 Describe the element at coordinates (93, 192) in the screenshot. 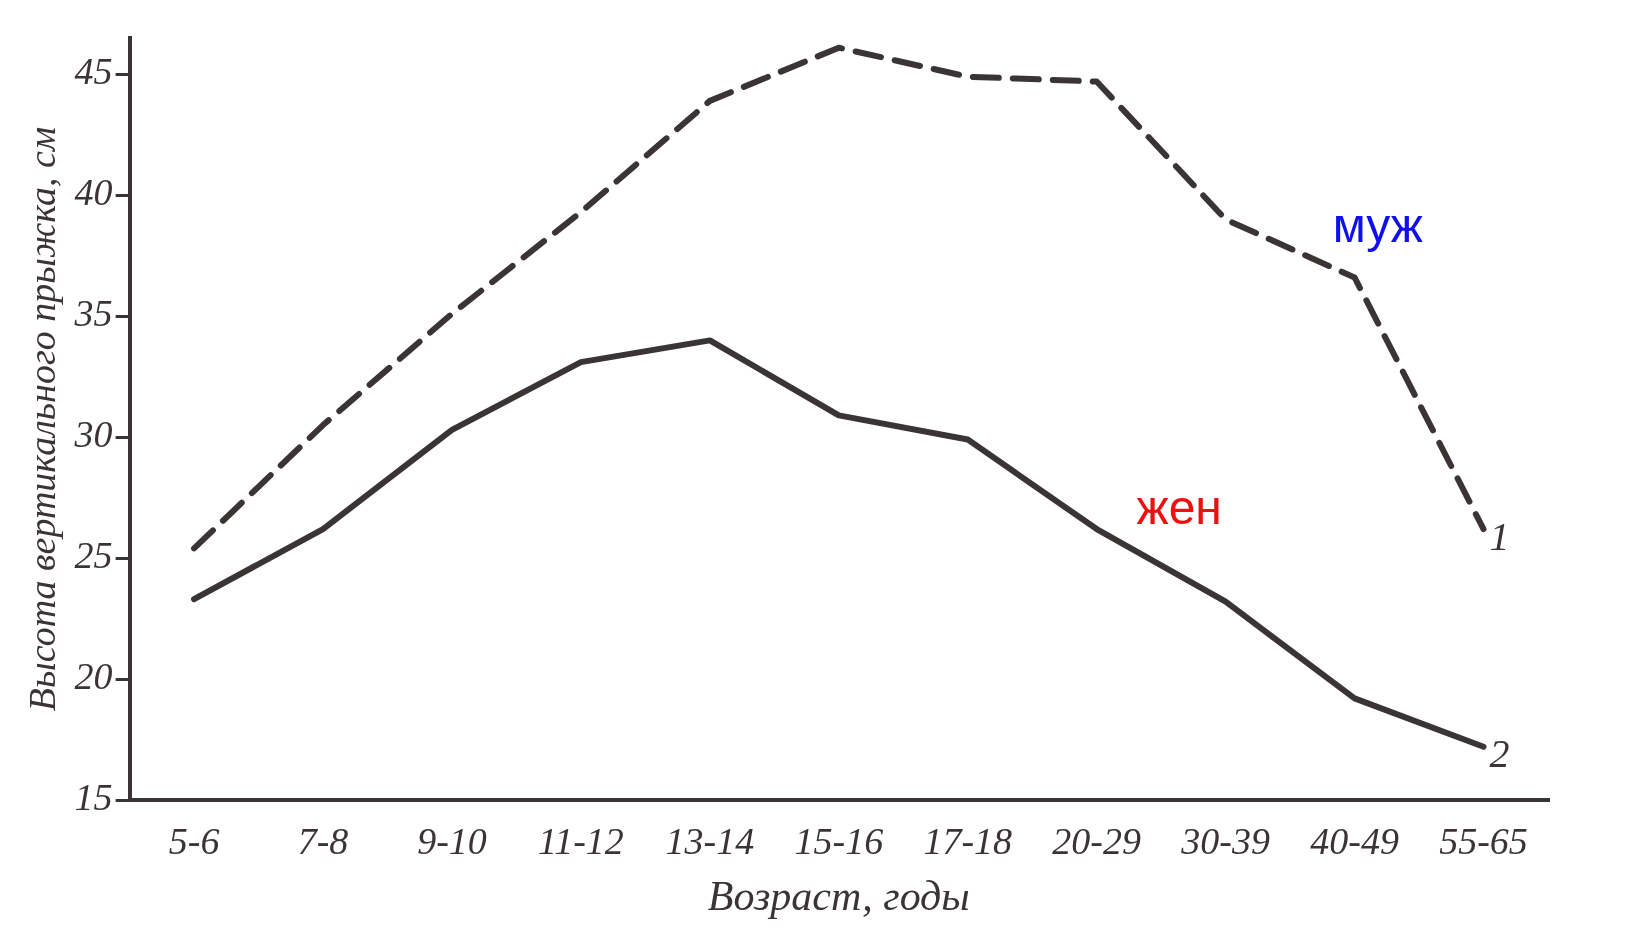

I see `y-tick-label: 40` at that location.